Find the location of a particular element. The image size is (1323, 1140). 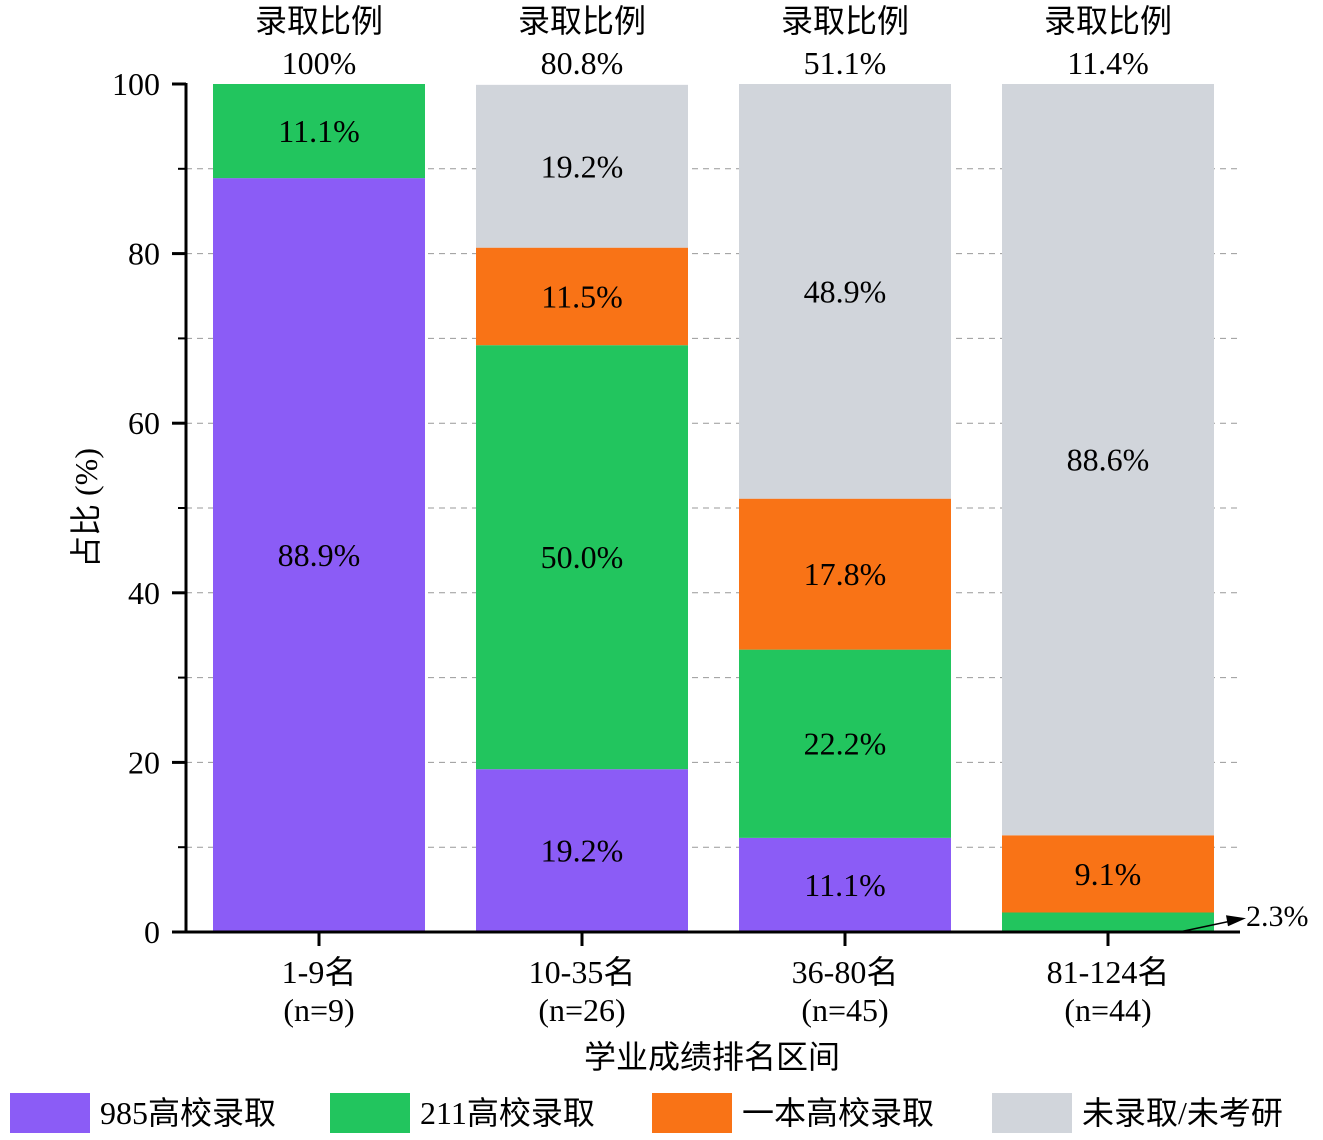

admission-rate: 51.1% is located at coordinates (845, 63).